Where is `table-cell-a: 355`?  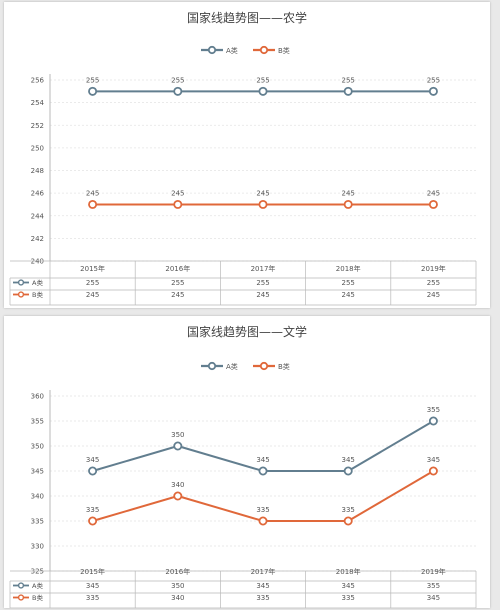 table-cell-a: 355 is located at coordinates (433, 586).